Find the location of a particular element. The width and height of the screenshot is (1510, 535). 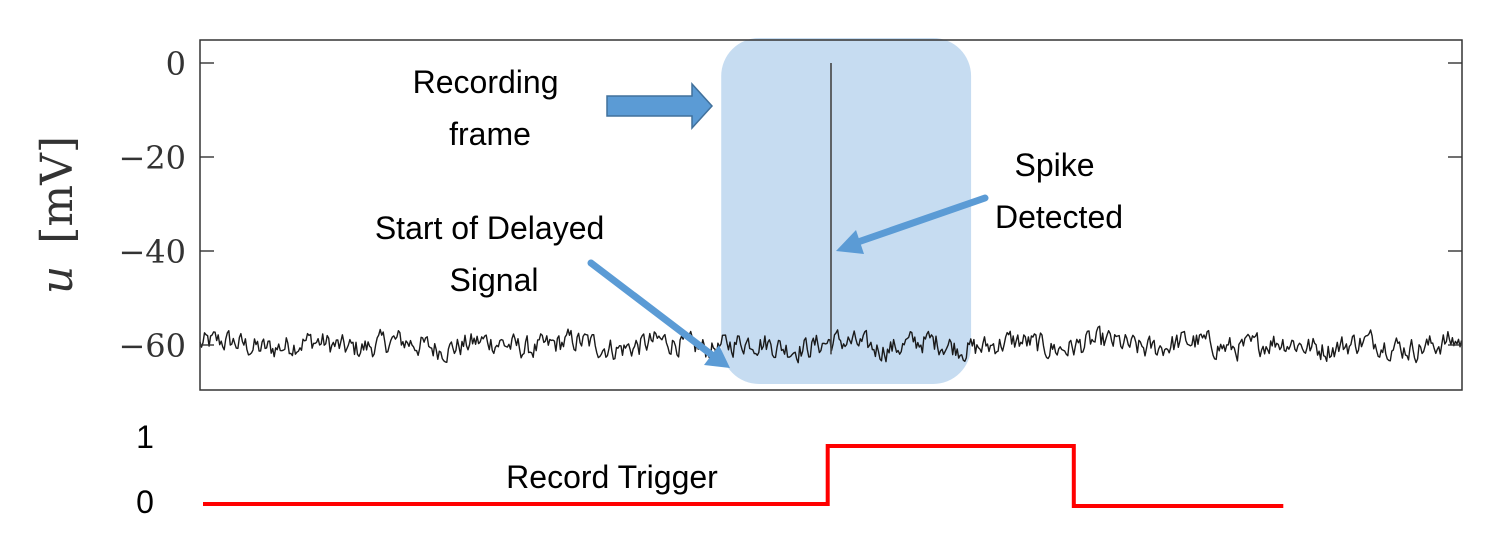

annotation-start-delayed-signal: Start of Delayed Signal is located at coordinates (494, 254).